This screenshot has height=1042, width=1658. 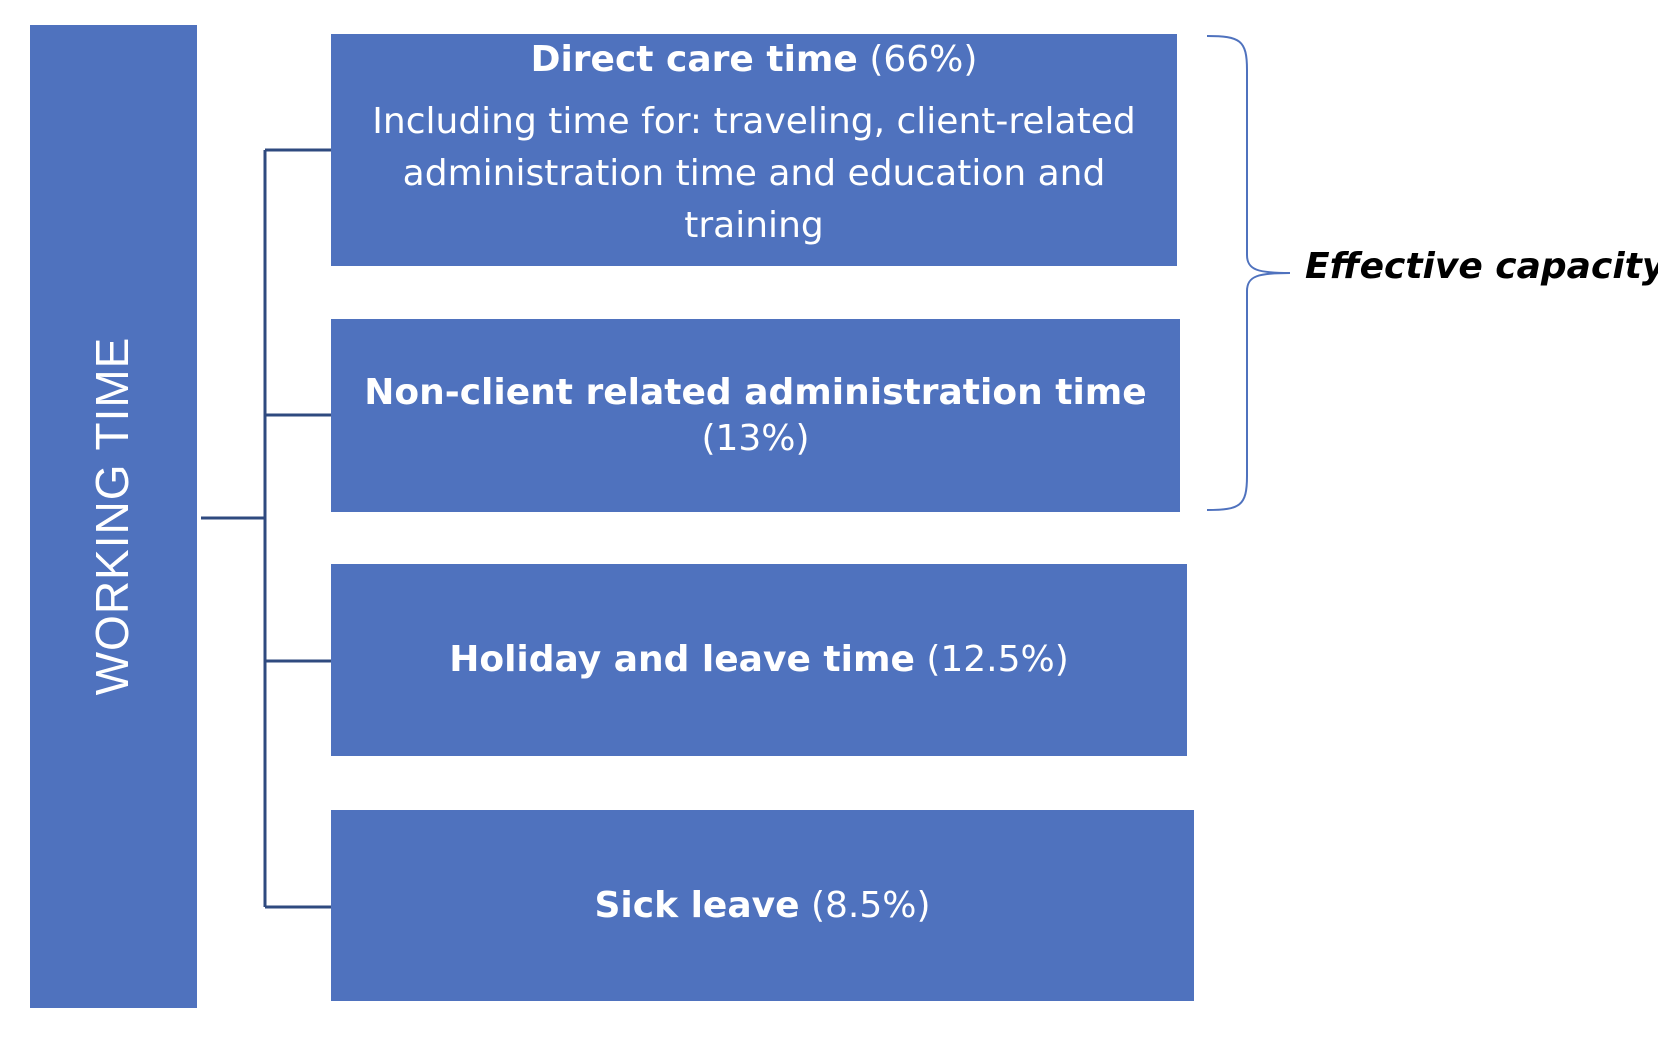 I want to click on direct-care-time-title: Direct care time, so click(x=694, y=59).